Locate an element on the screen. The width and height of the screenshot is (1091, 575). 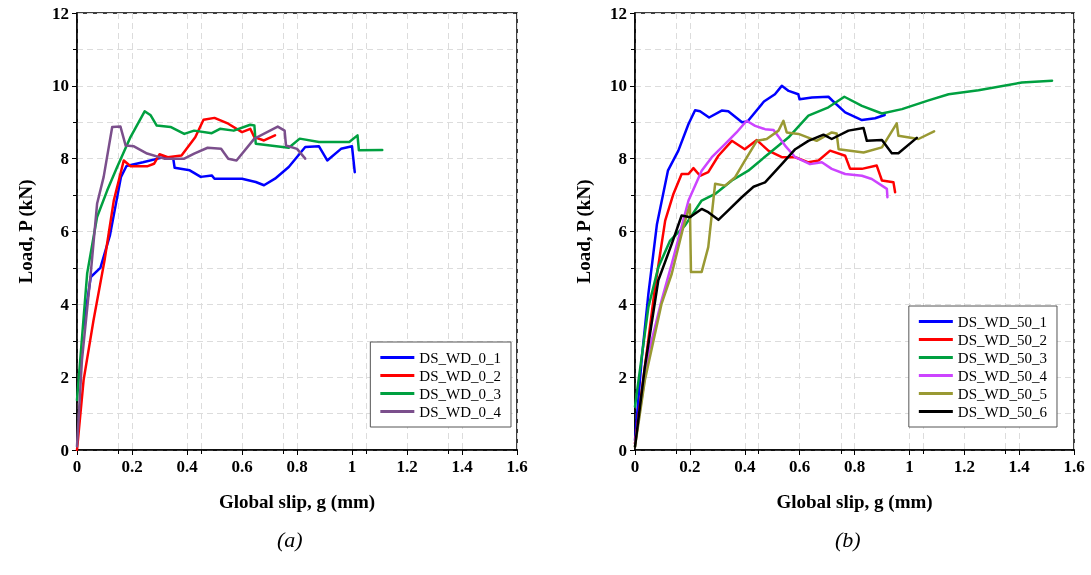
legend-label: DS_WD_50_2 is located at coordinates (1002, 339).